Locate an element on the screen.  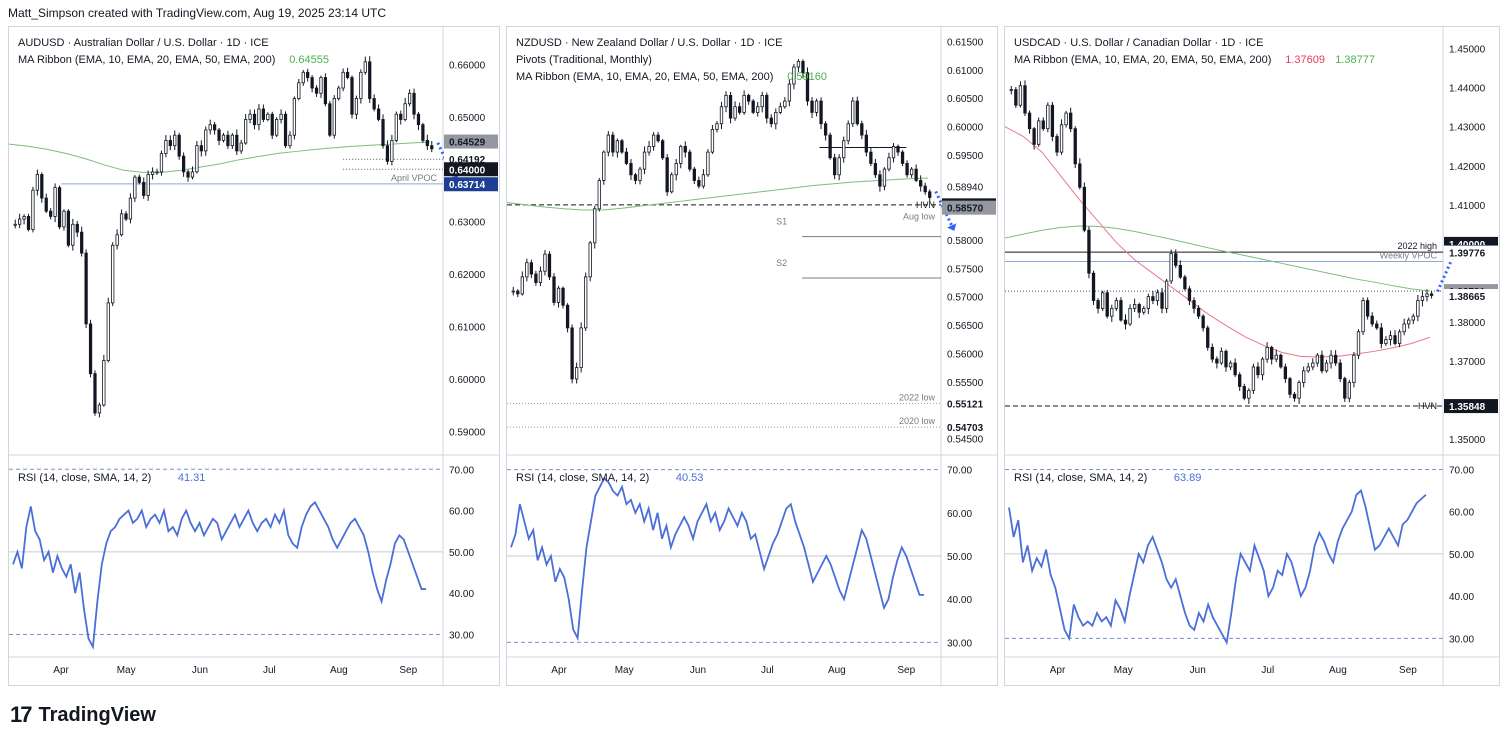
price-tag-label: 0.55121 is located at coordinates (965, 404).